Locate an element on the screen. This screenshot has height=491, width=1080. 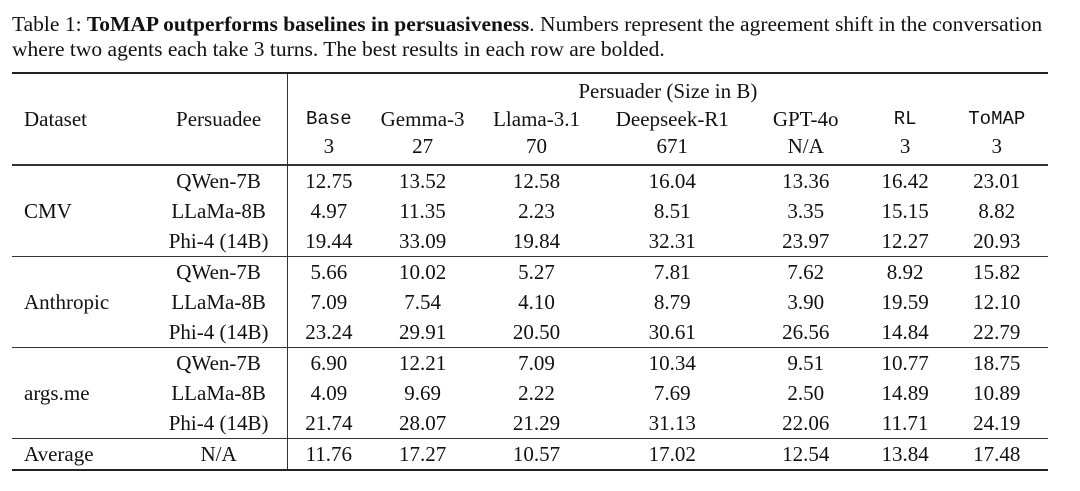
table-cell: 13.52 is located at coordinates (422, 180).